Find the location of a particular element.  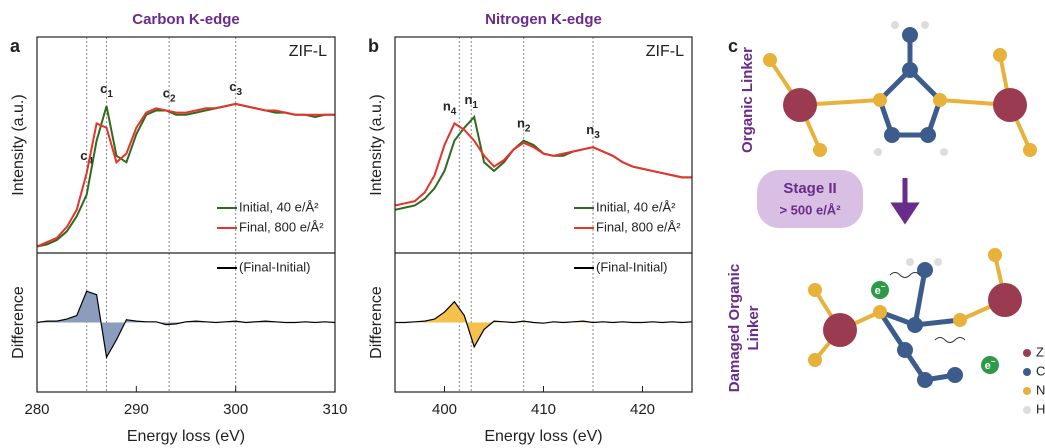

legend-label: N is located at coordinates (1040, 389).